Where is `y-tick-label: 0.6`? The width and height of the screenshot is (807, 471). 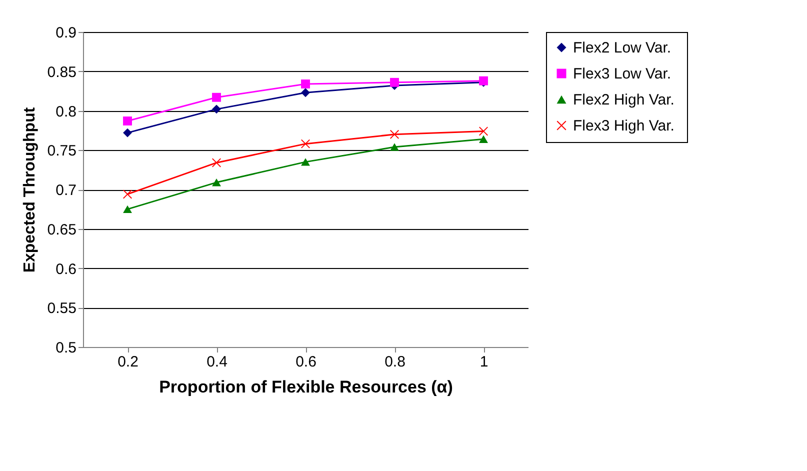 y-tick-label: 0.6 is located at coordinates (66, 269).